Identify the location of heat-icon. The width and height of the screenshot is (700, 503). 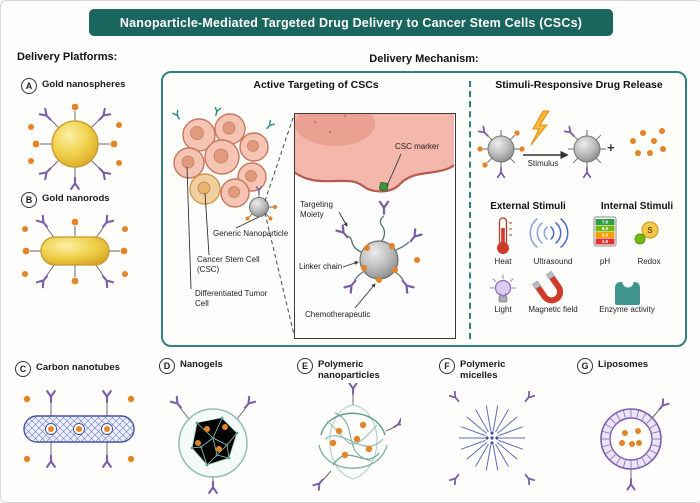
(504, 235).